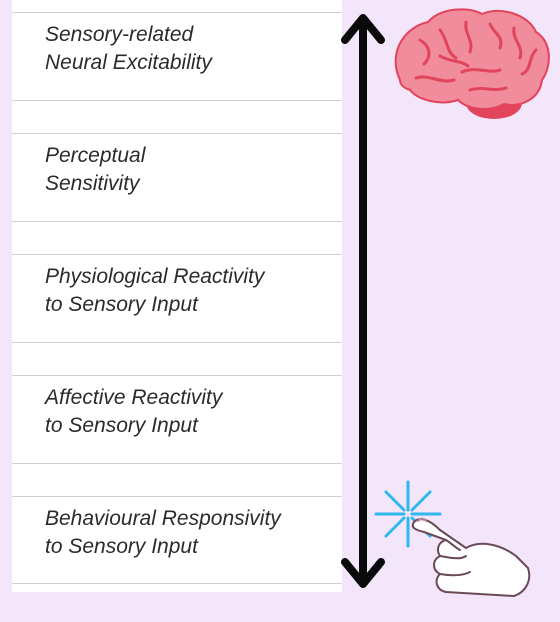  What do you see at coordinates (134, 397) in the screenshot?
I see `level-label-line: Affective Reactivity` at bounding box center [134, 397].